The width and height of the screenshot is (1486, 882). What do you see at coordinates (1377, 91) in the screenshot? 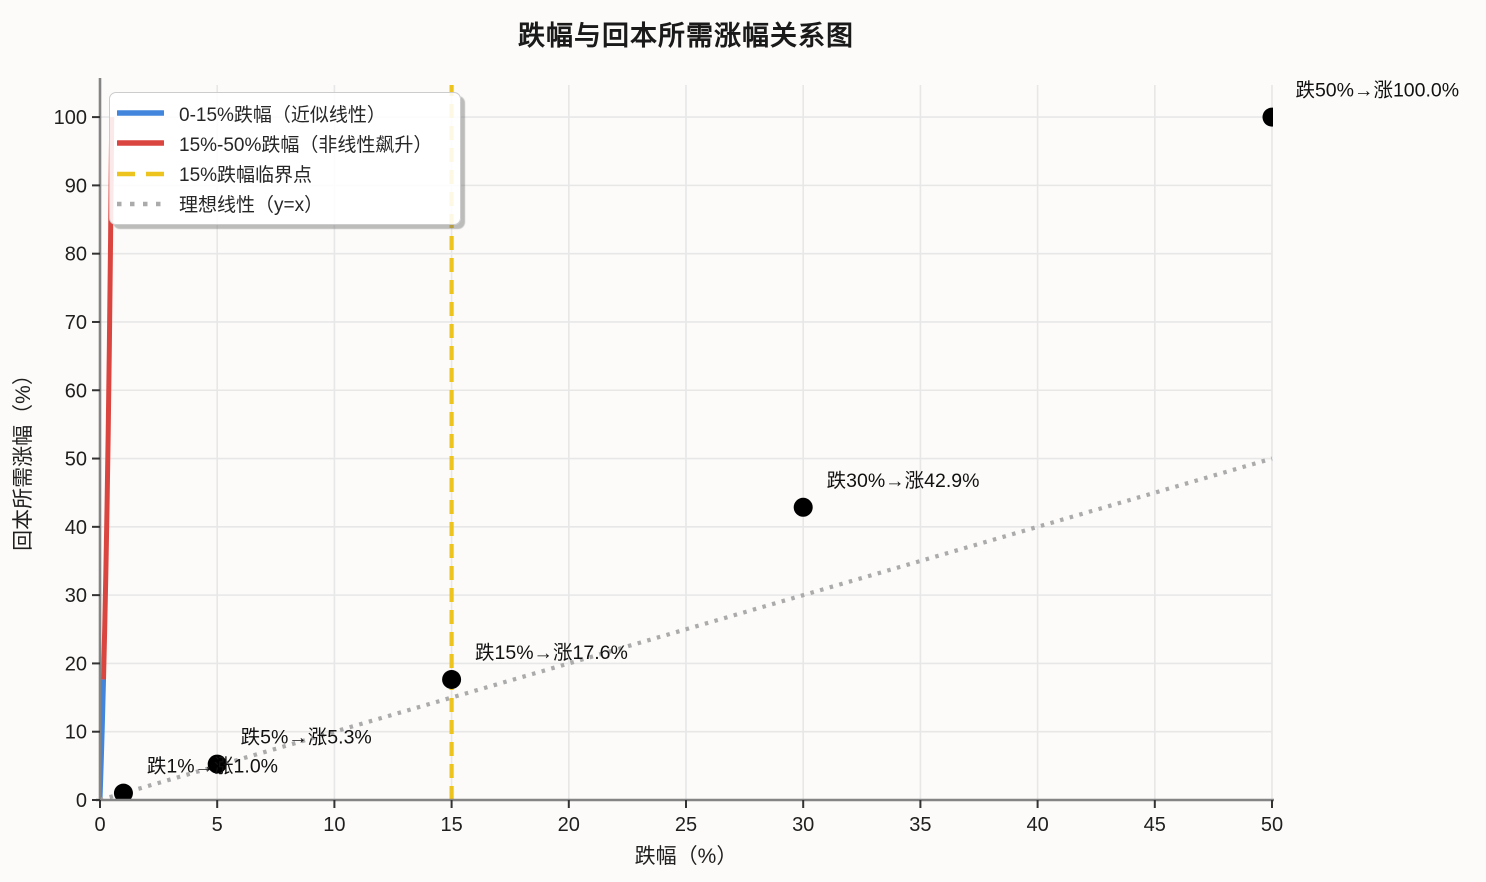
I see `point-annotation: 跌50%→涨100.0%` at bounding box center [1377, 91].